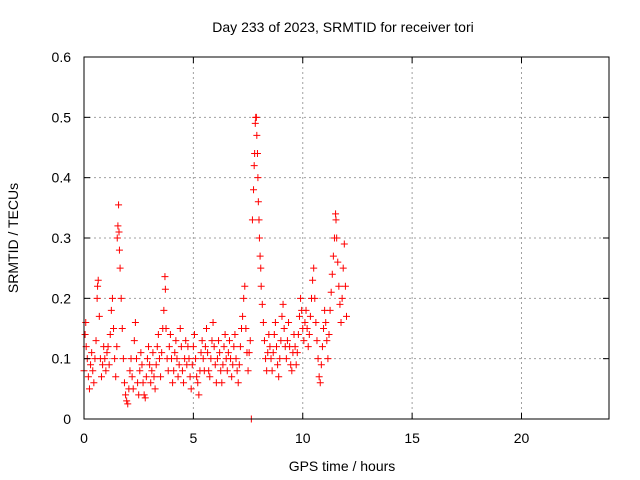  I want to click on y-tick-label: 0.5, so click(62, 117).